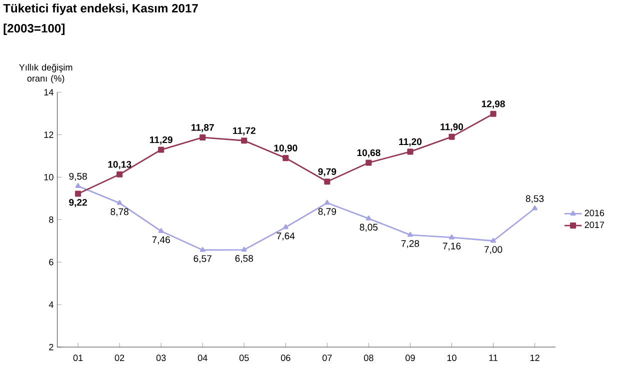  What do you see at coordinates (535, 357) in the screenshot?
I see `x-tick-label: 12` at bounding box center [535, 357].